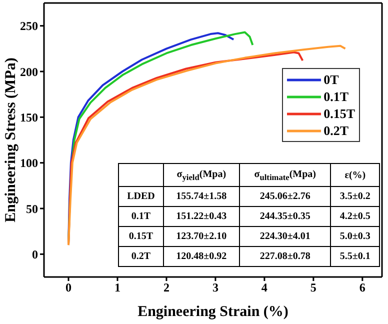  I want to click on x-tick-label: 3, so click(215, 287).